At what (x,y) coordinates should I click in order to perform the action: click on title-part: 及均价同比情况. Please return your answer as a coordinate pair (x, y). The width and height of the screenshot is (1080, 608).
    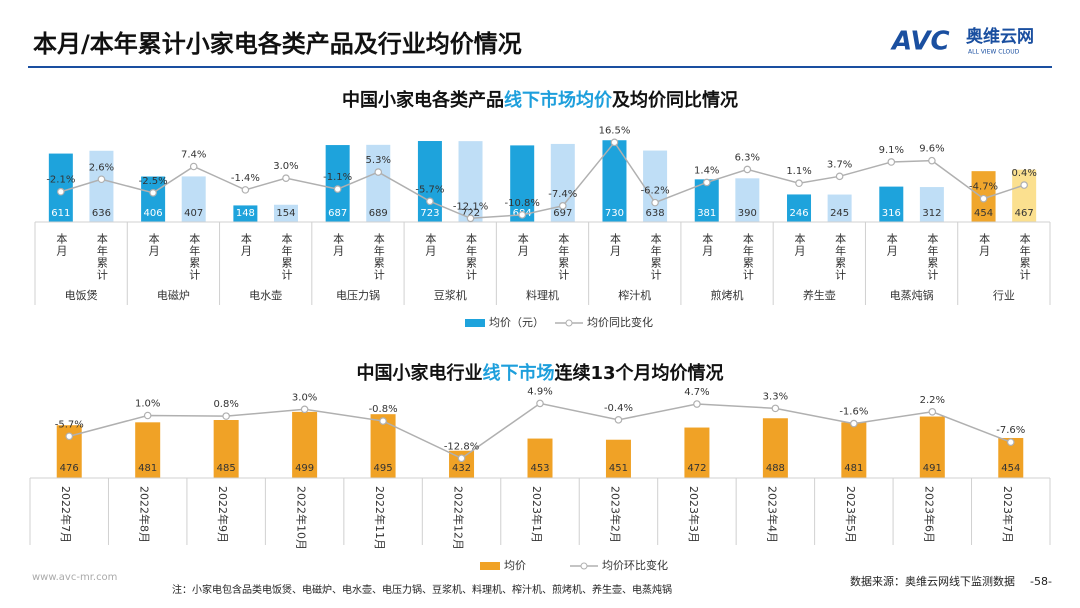
    Looking at the image, I should click on (675, 100).